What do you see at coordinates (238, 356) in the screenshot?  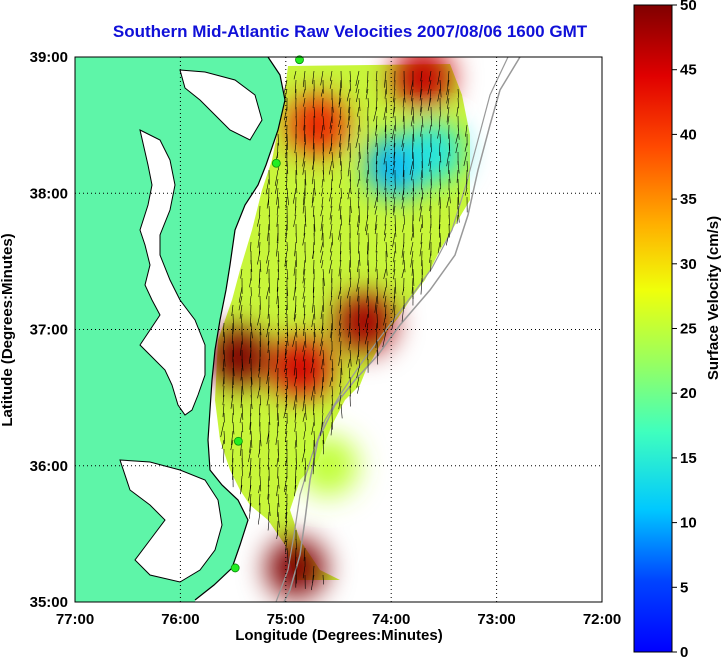 I see `velocity-hotspot` at bounding box center [238, 356].